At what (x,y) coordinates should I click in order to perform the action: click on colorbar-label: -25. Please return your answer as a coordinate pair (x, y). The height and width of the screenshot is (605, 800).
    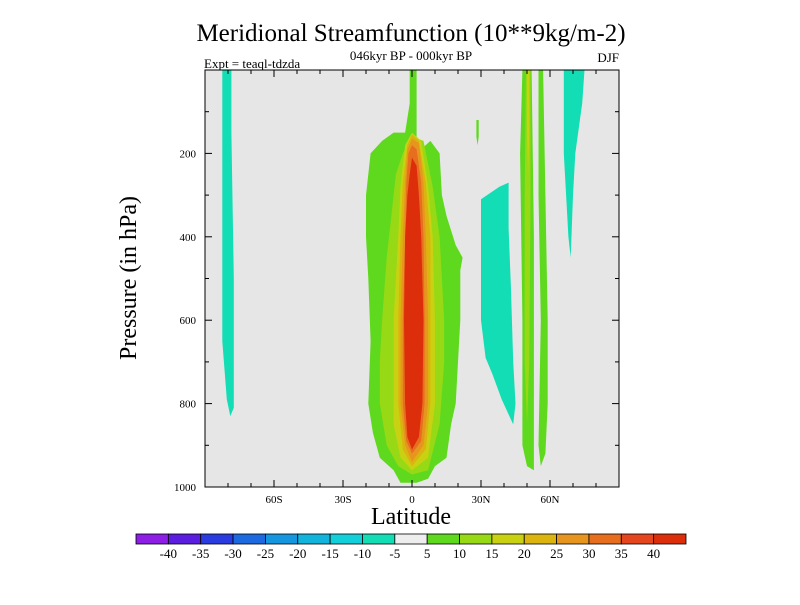
    Looking at the image, I should click on (265, 553).